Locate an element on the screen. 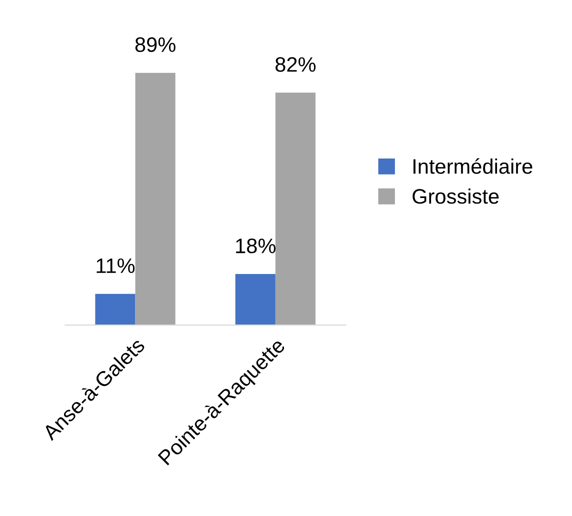 The height and width of the screenshot is (516, 572). data-label: 82% is located at coordinates (296, 64).